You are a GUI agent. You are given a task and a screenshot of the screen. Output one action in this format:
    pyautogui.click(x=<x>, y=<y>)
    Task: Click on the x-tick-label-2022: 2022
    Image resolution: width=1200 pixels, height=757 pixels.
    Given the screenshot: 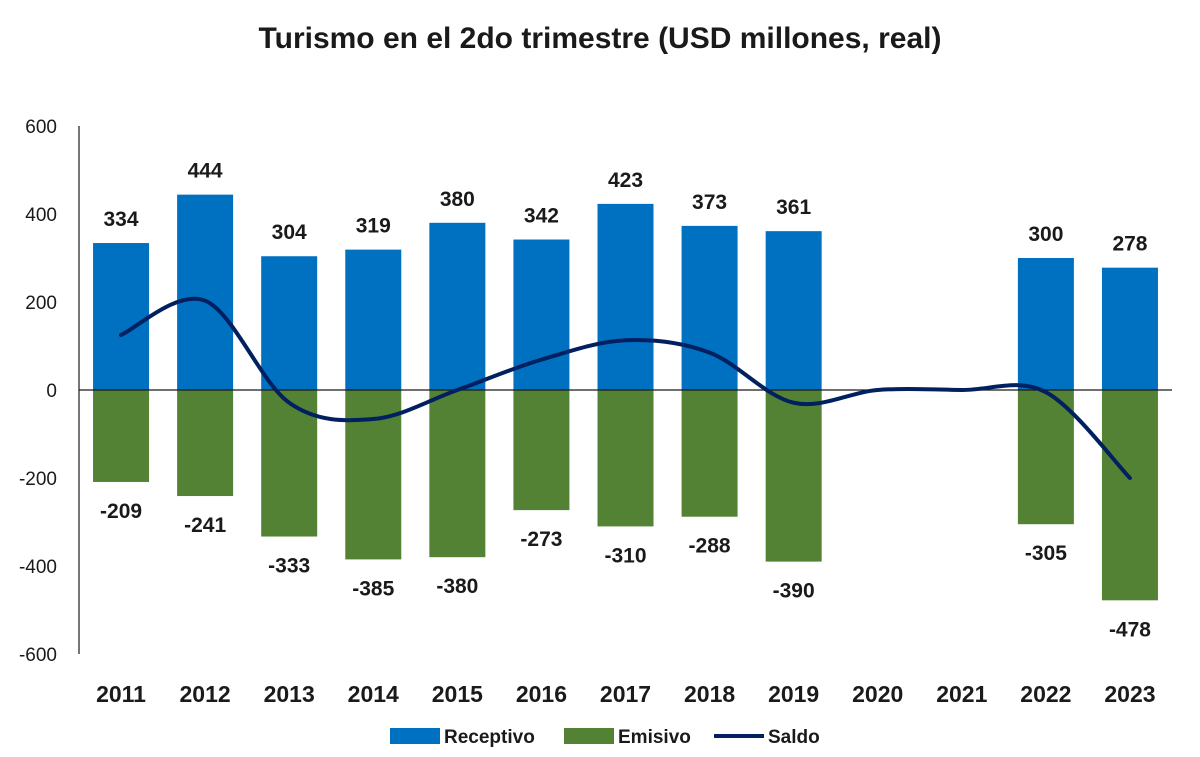 What is the action you would take?
    pyautogui.click(x=1045, y=694)
    